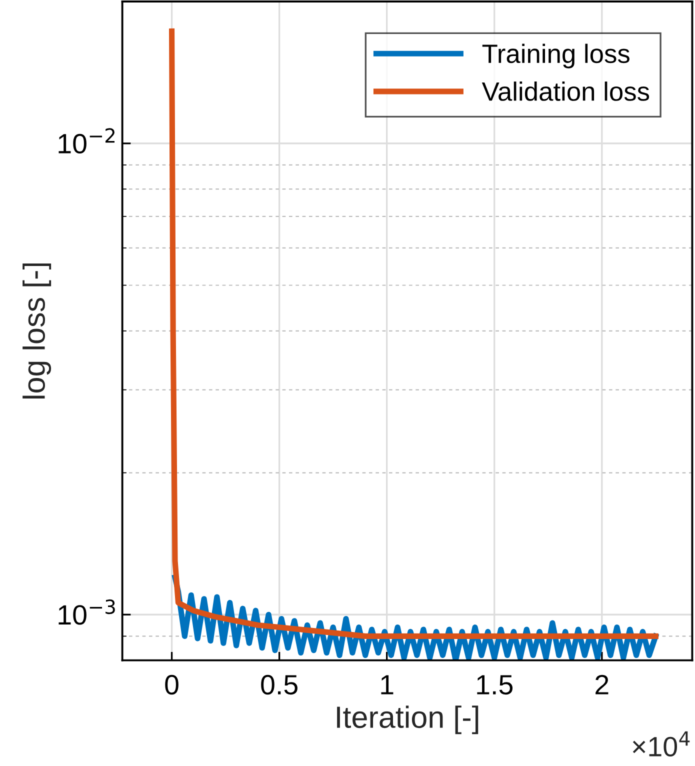 Image resolution: width=695 pixels, height=766 pixels. What do you see at coordinates (407, 720) in the screenshot?
I see `x-axis-title: Iteration [-]` at bounding box center [407, 720].